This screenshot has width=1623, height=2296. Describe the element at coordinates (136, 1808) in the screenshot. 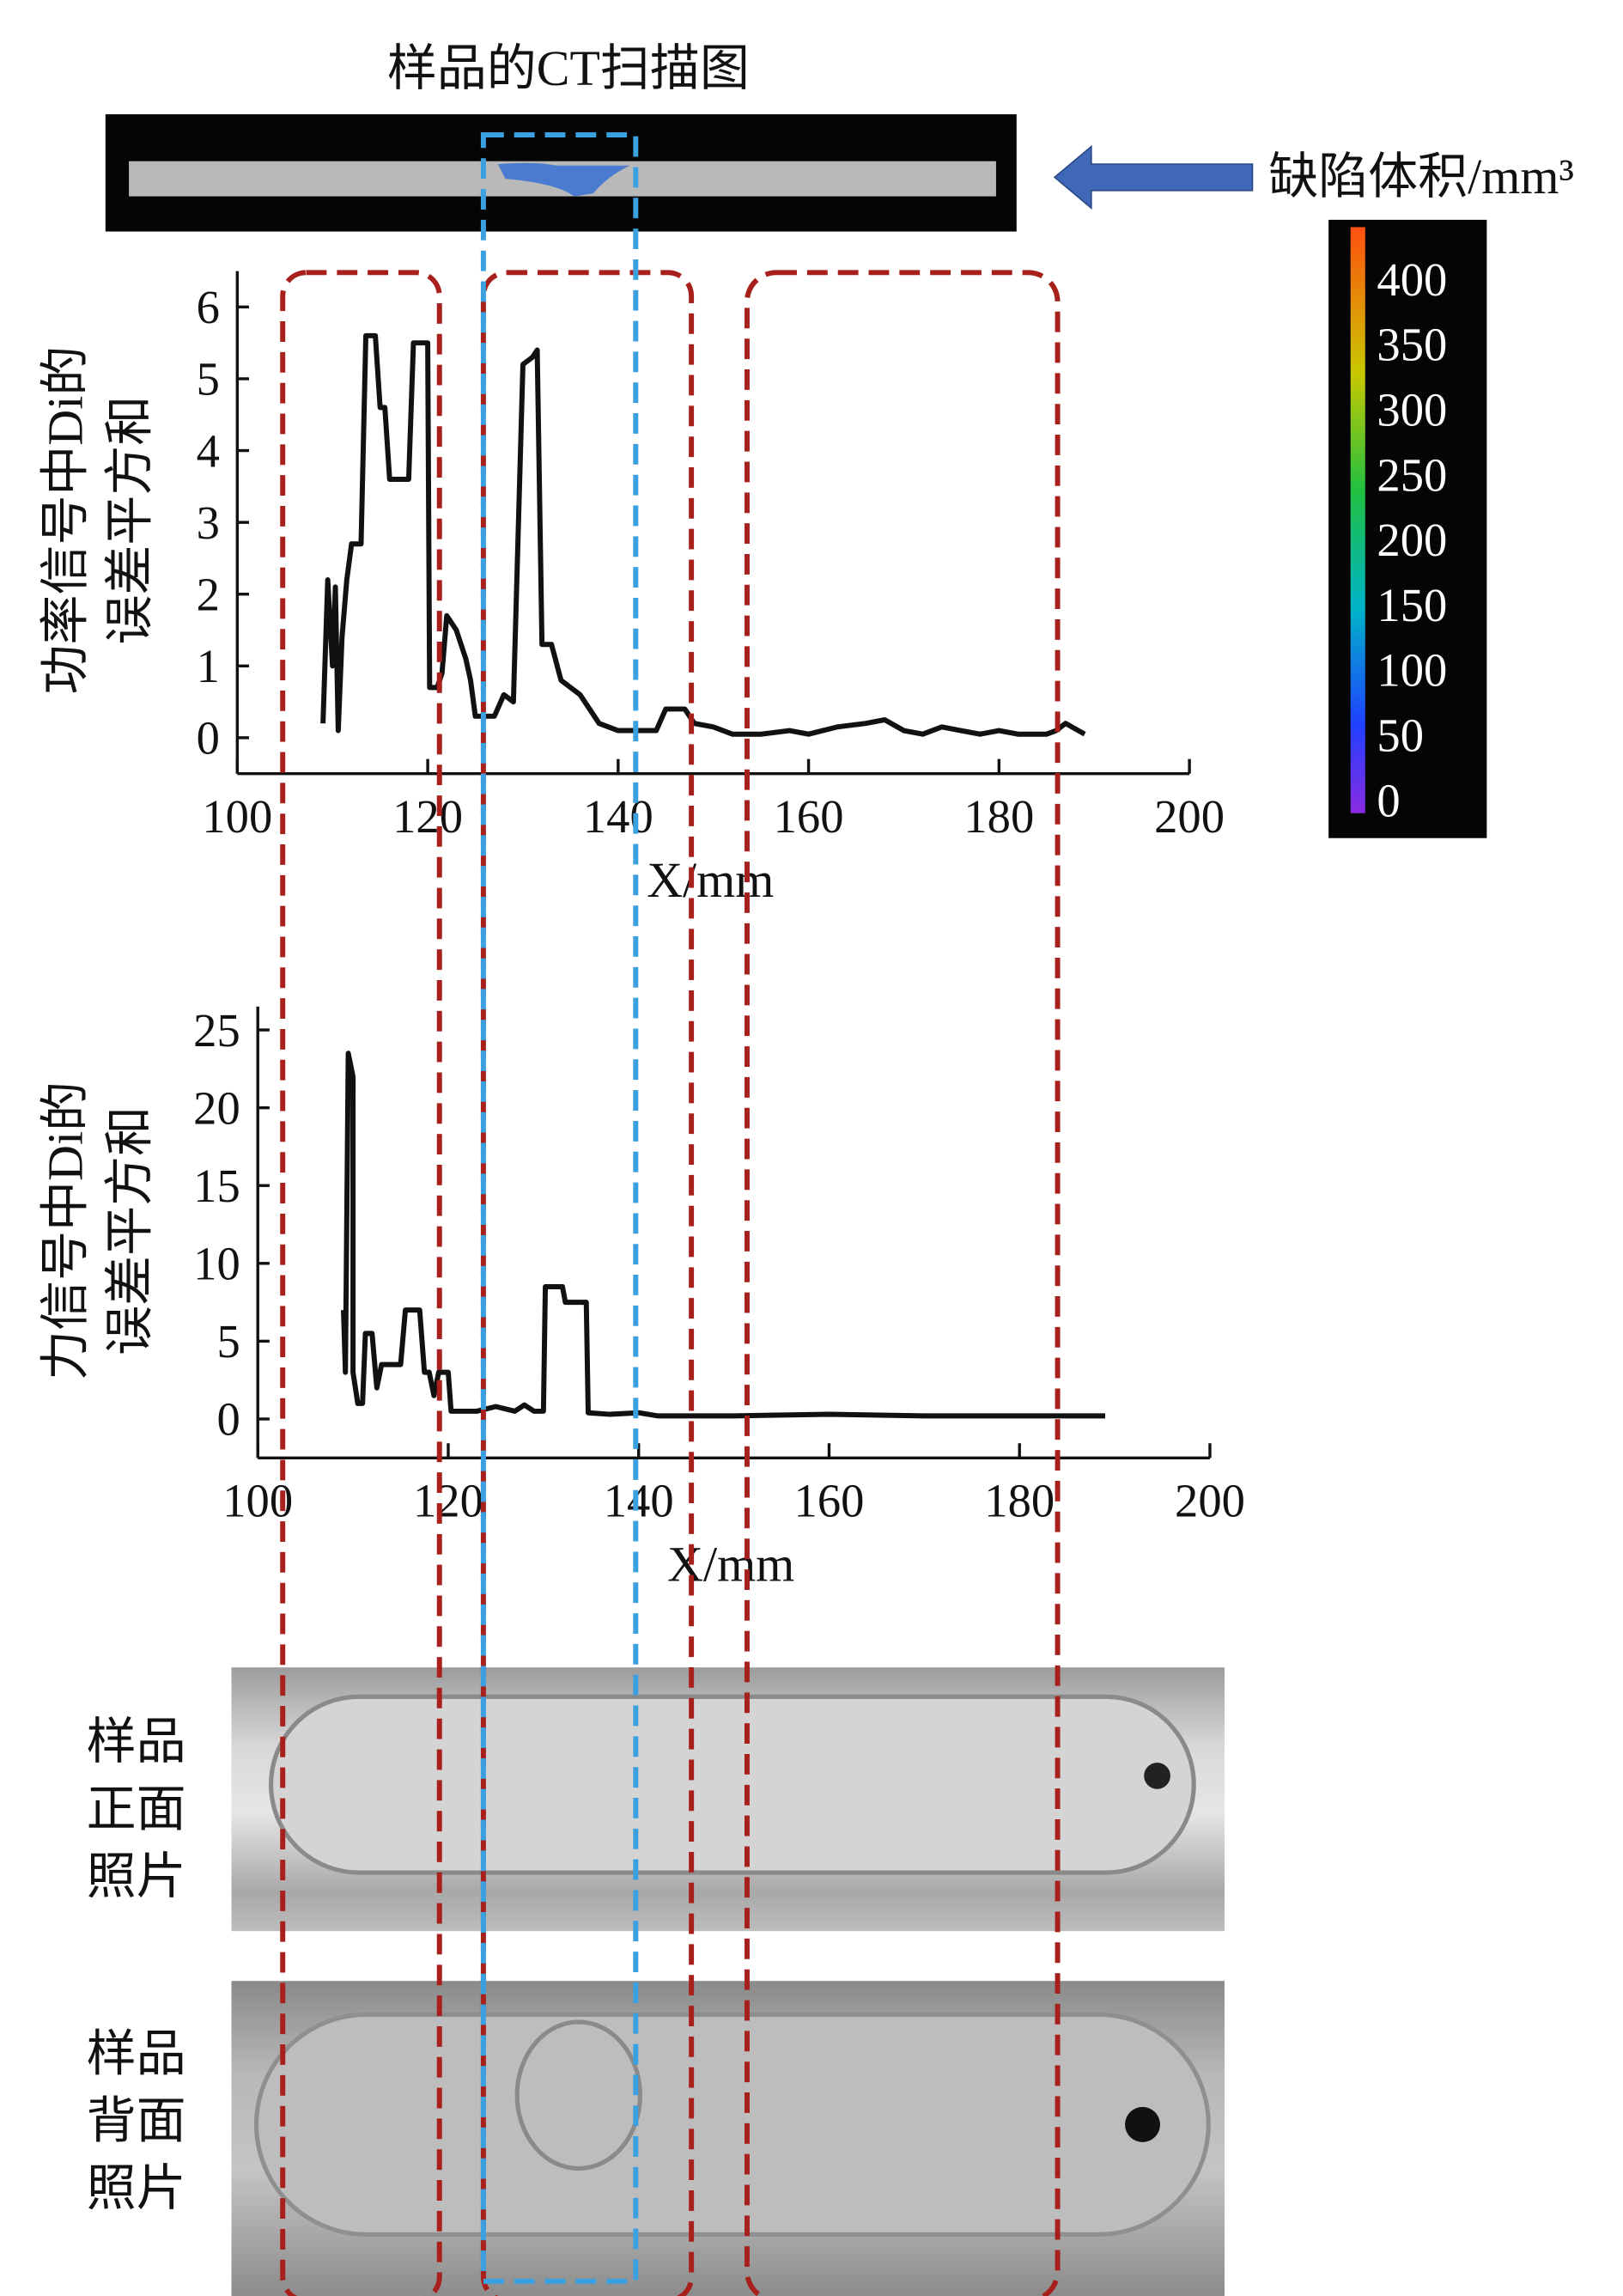

I see `photo-label: 正面` at that location.